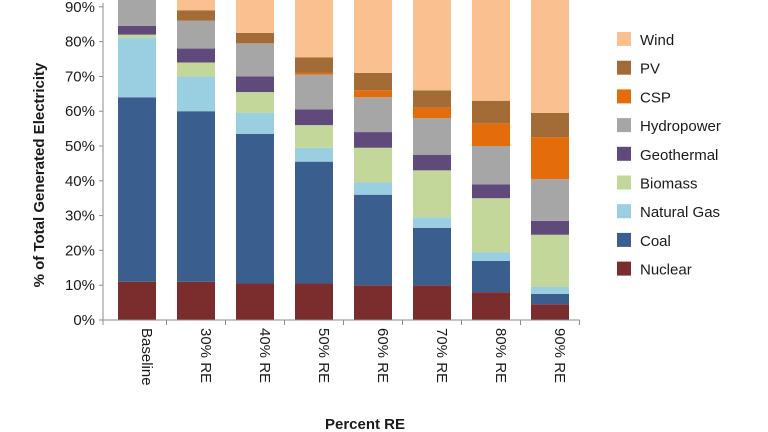 This screenshot has height=432, width=768. What do you see at coordinates (84, 320) in the screenshot?
I see `y-tick-label: 0%` at bounding box center [84, 320].